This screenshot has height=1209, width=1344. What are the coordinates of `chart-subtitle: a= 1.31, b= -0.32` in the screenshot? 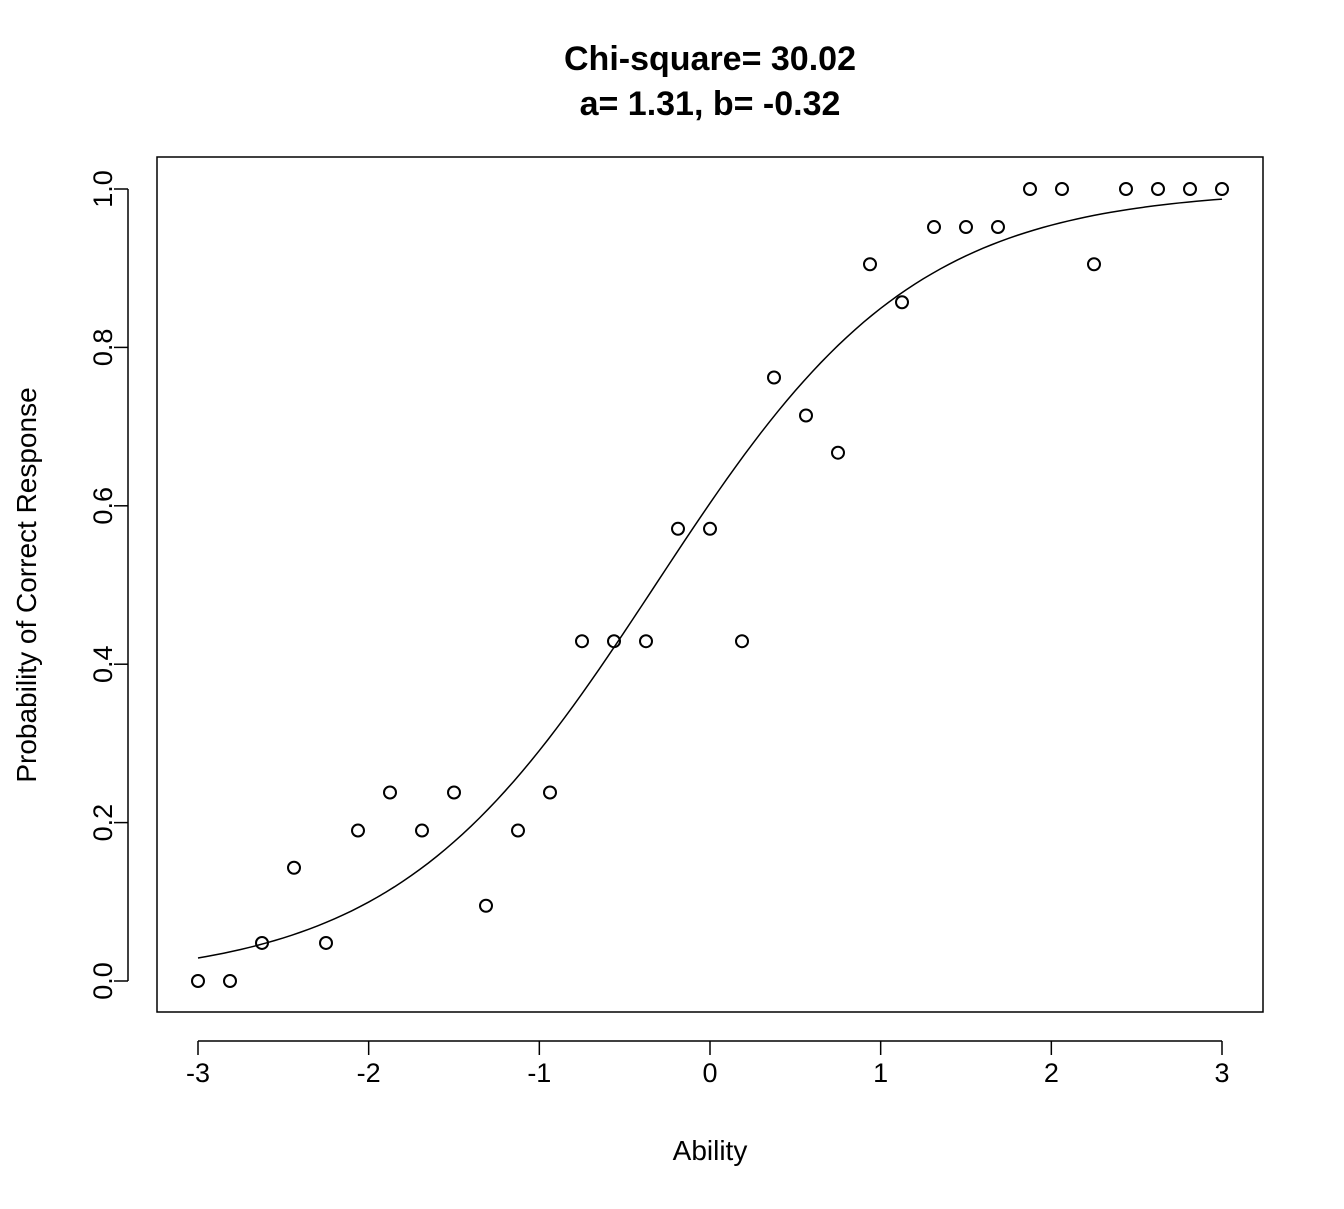 It's located at (710, 104).